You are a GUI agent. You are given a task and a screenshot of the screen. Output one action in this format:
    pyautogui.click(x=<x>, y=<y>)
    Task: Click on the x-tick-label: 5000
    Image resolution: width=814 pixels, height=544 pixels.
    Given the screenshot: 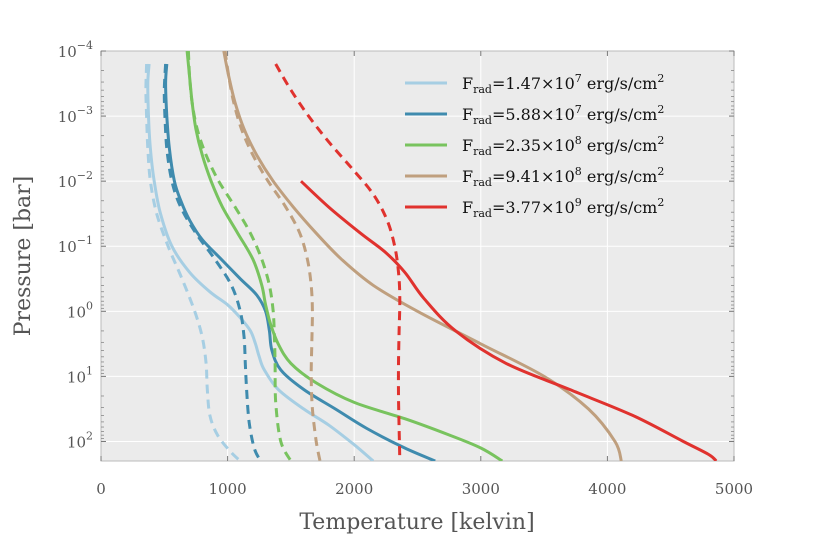 What is the action you would take?
    pyautogui.click(x=734, y=489)
    